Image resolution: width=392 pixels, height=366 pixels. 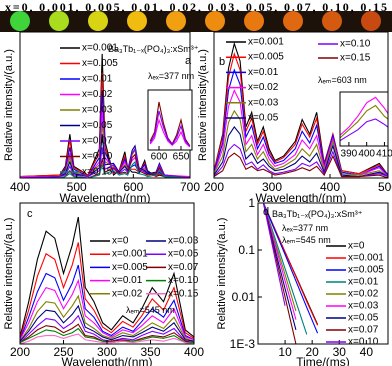 I want to click on x-tick-label: 10, so click(x=285, y=352).